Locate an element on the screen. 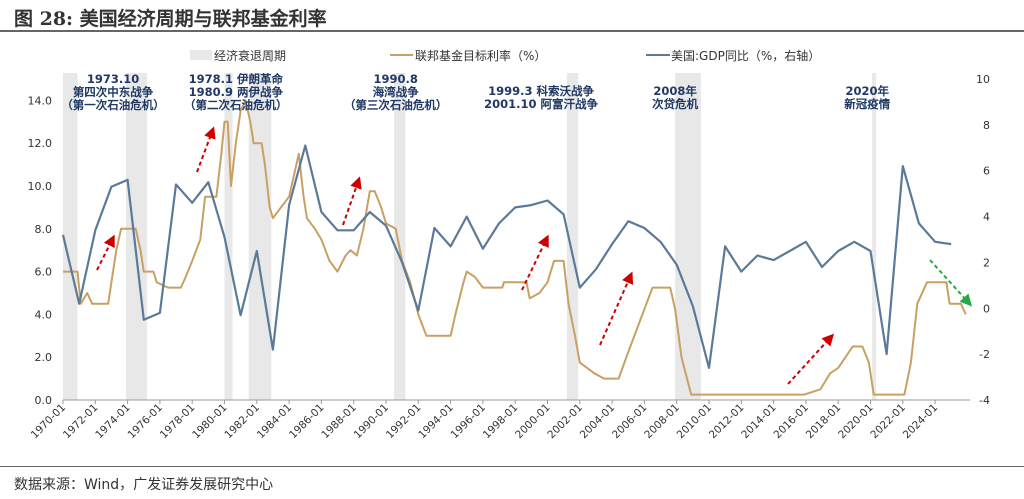  source-note: 数据来源：Wind，广发证券发展研究中心 is located at coordinates (144, 485).